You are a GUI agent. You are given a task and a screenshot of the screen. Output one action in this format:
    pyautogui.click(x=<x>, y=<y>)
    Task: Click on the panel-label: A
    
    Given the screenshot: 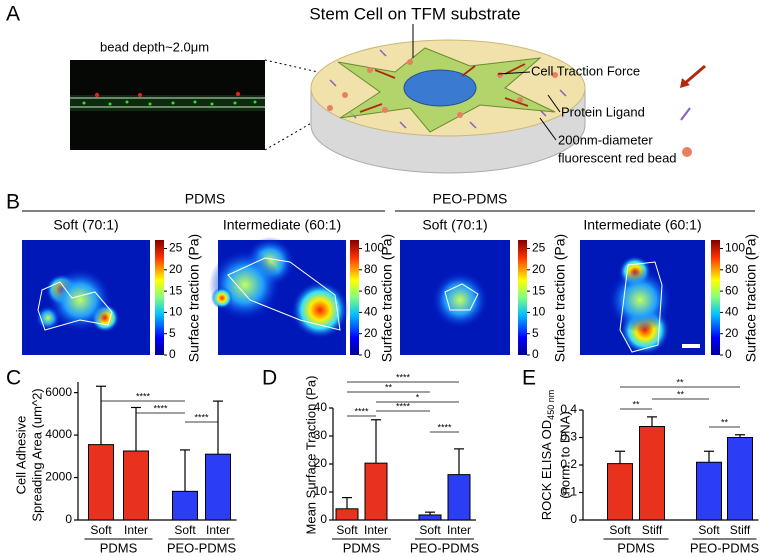 What is the action you would take?
    pyautogui.click(x=13, y=14)
    